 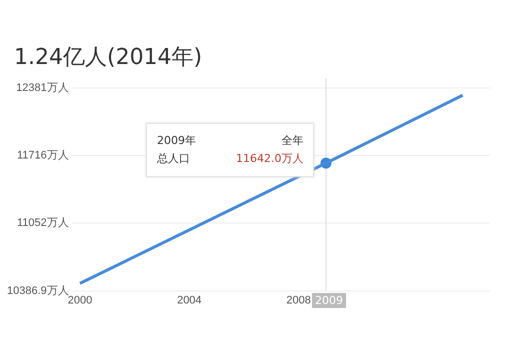 I want to click on y-tick-label: 10386.9万人, so click(x=37, y=290).